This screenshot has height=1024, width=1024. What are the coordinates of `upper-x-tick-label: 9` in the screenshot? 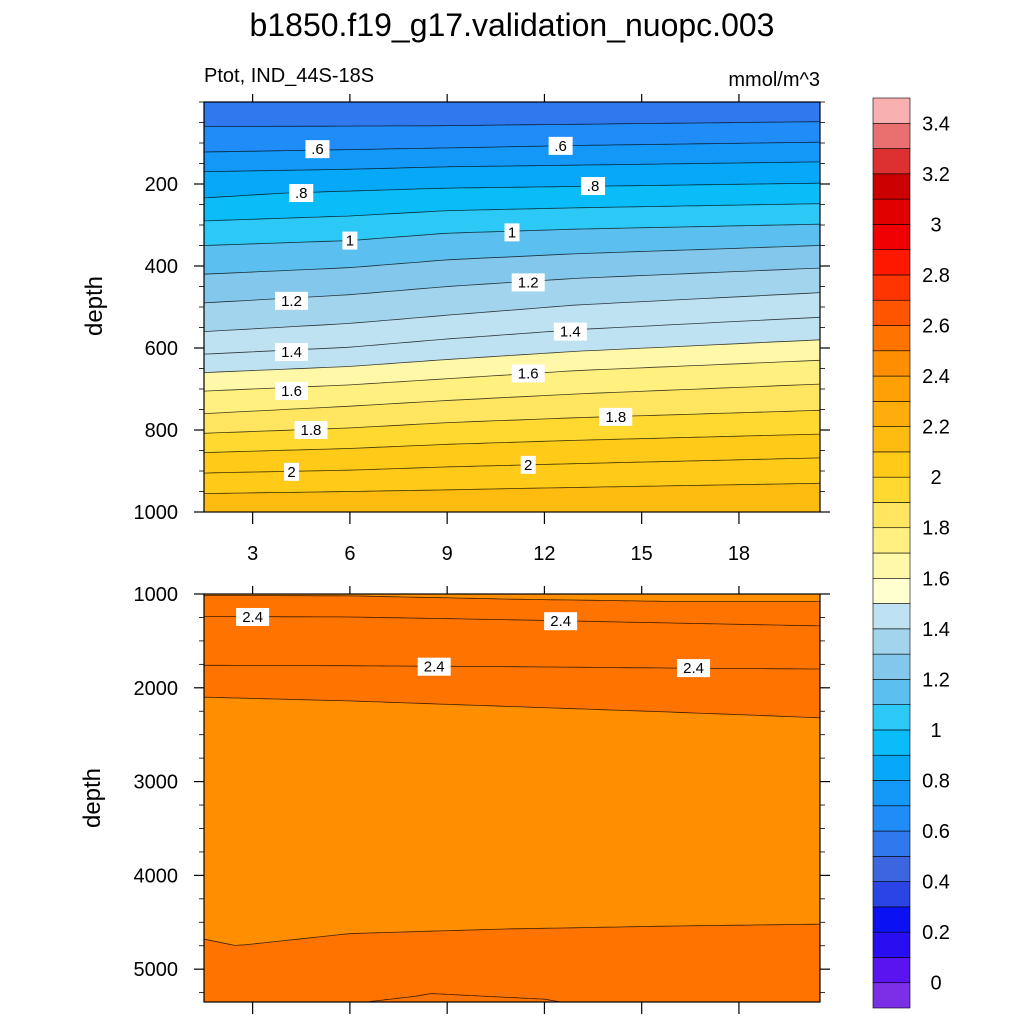 It's located at (447, 554).